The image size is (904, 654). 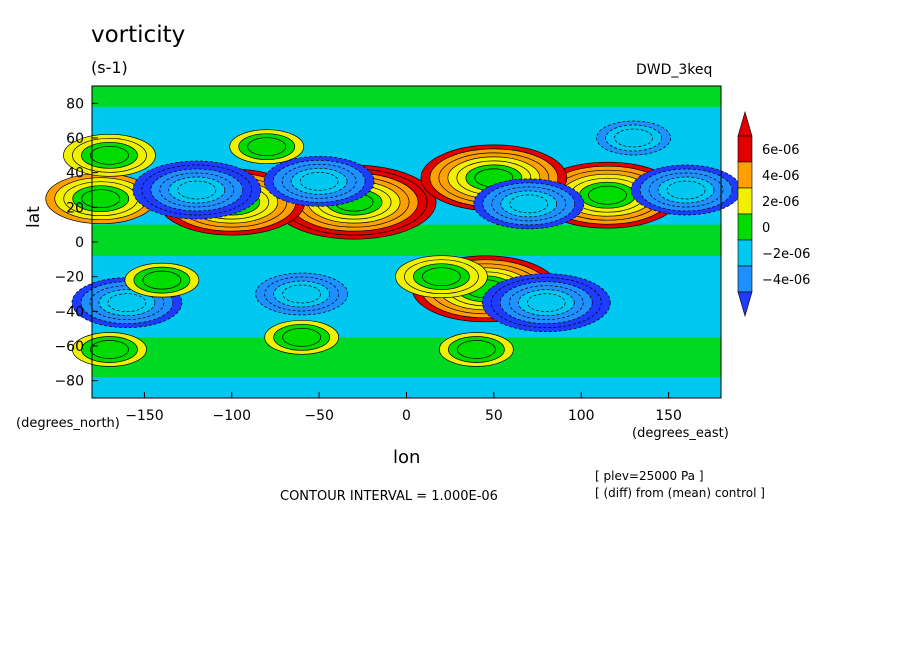 What do you see at coordinates (407, 457) in the screenshot?
I see `x-axis-label: lon` at bounding box center [407, 457].